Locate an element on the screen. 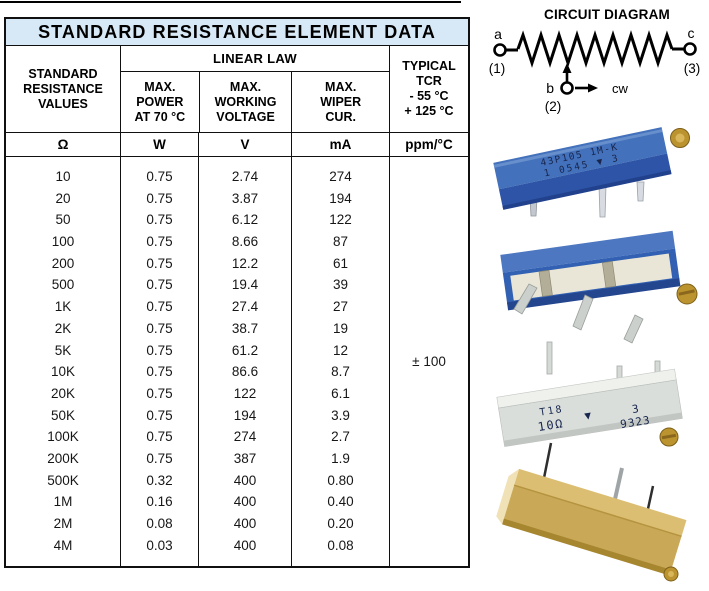 The image size is (709, 591). label-2: (2) is located at coordinates (553, 106).